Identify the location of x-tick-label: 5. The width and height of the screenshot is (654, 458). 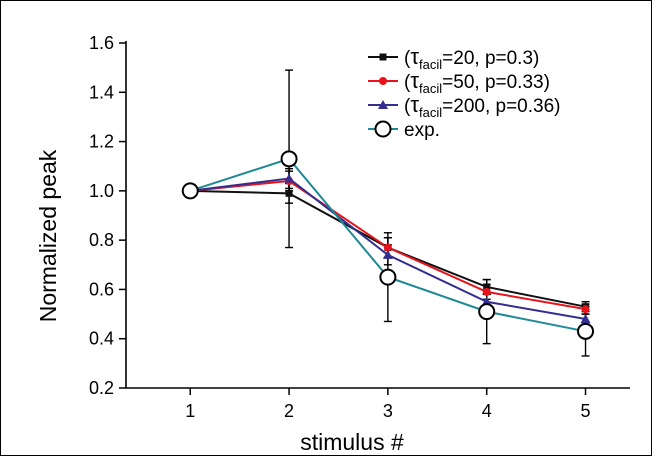
(586, 411).